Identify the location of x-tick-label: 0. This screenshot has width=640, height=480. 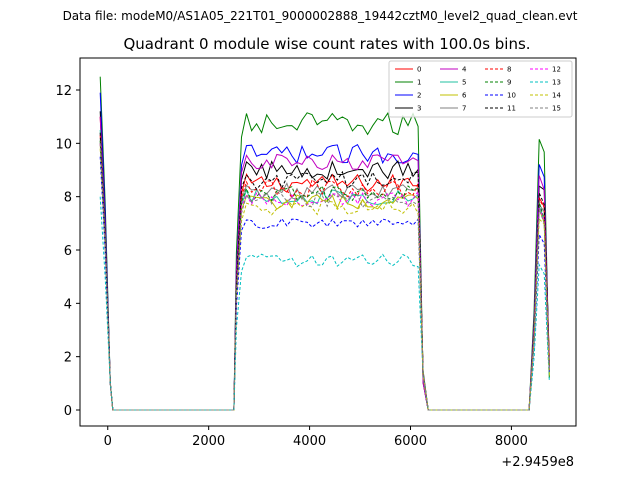
(108, 441).